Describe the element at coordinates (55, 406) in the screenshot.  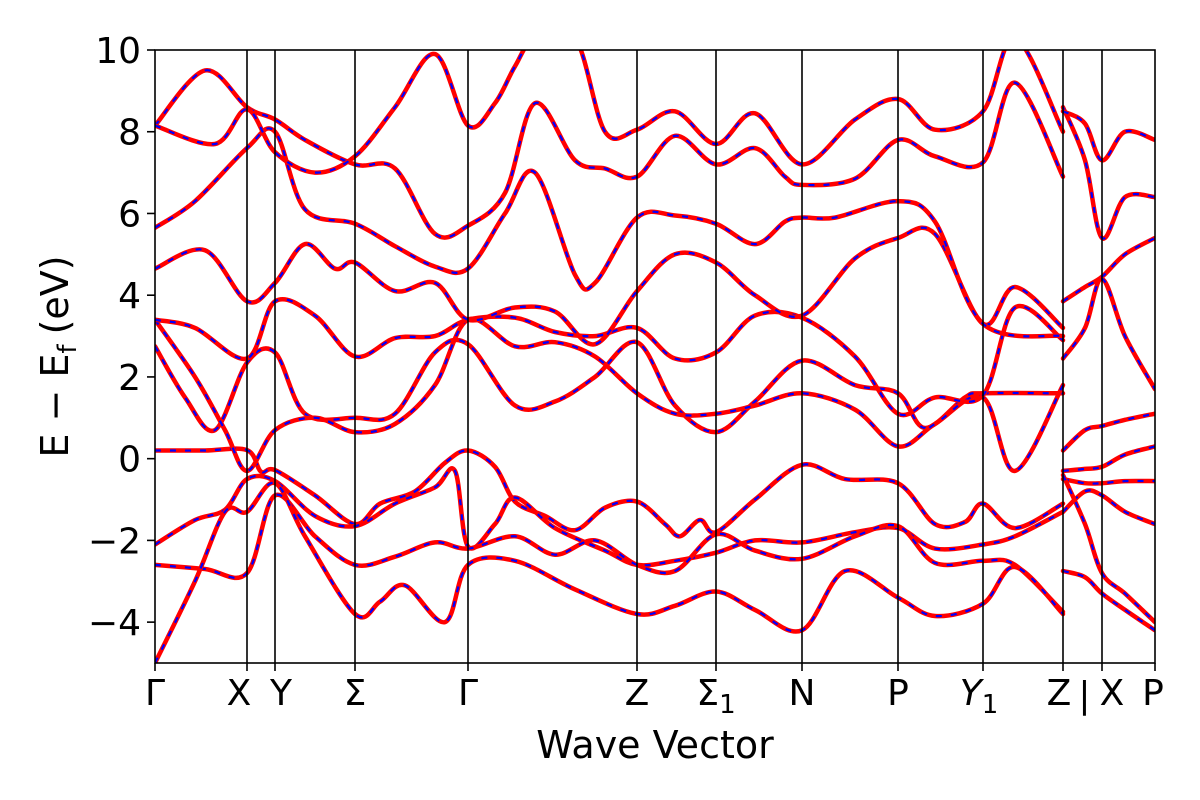
I see `y-axis-label-main: E − E` at that location.